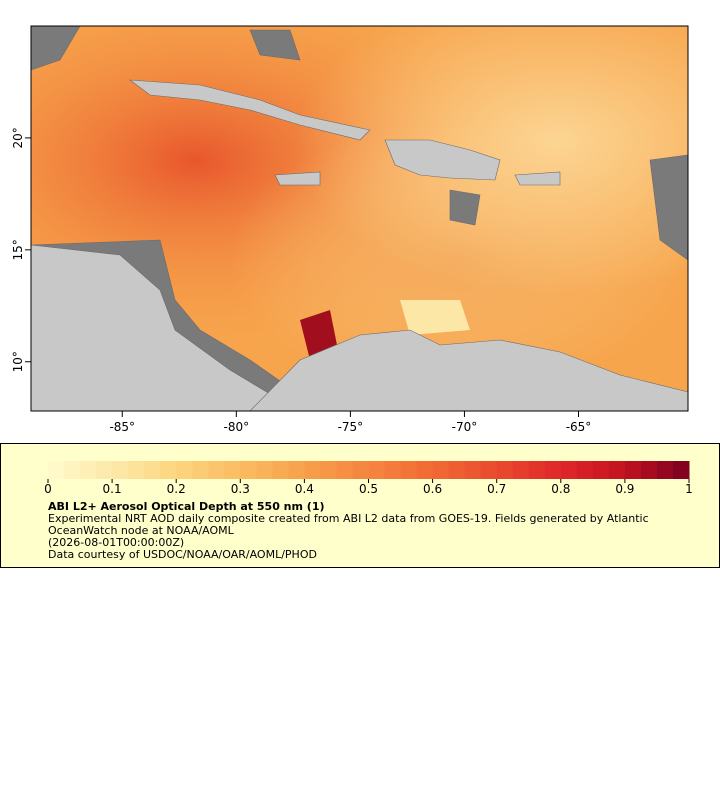 The height and width of the screenshot is (800, 720). What do you see at coordinates (18, 361) in the screenshot?
I see `y-tick-label: 10°` at bounding box center [18, 361].